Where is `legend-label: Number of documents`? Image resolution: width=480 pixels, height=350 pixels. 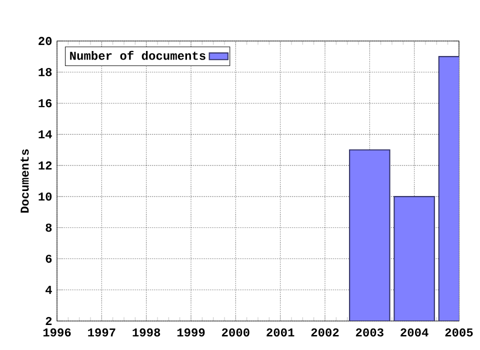 legend-label: Number of documents is located at coordinates (138, 55).